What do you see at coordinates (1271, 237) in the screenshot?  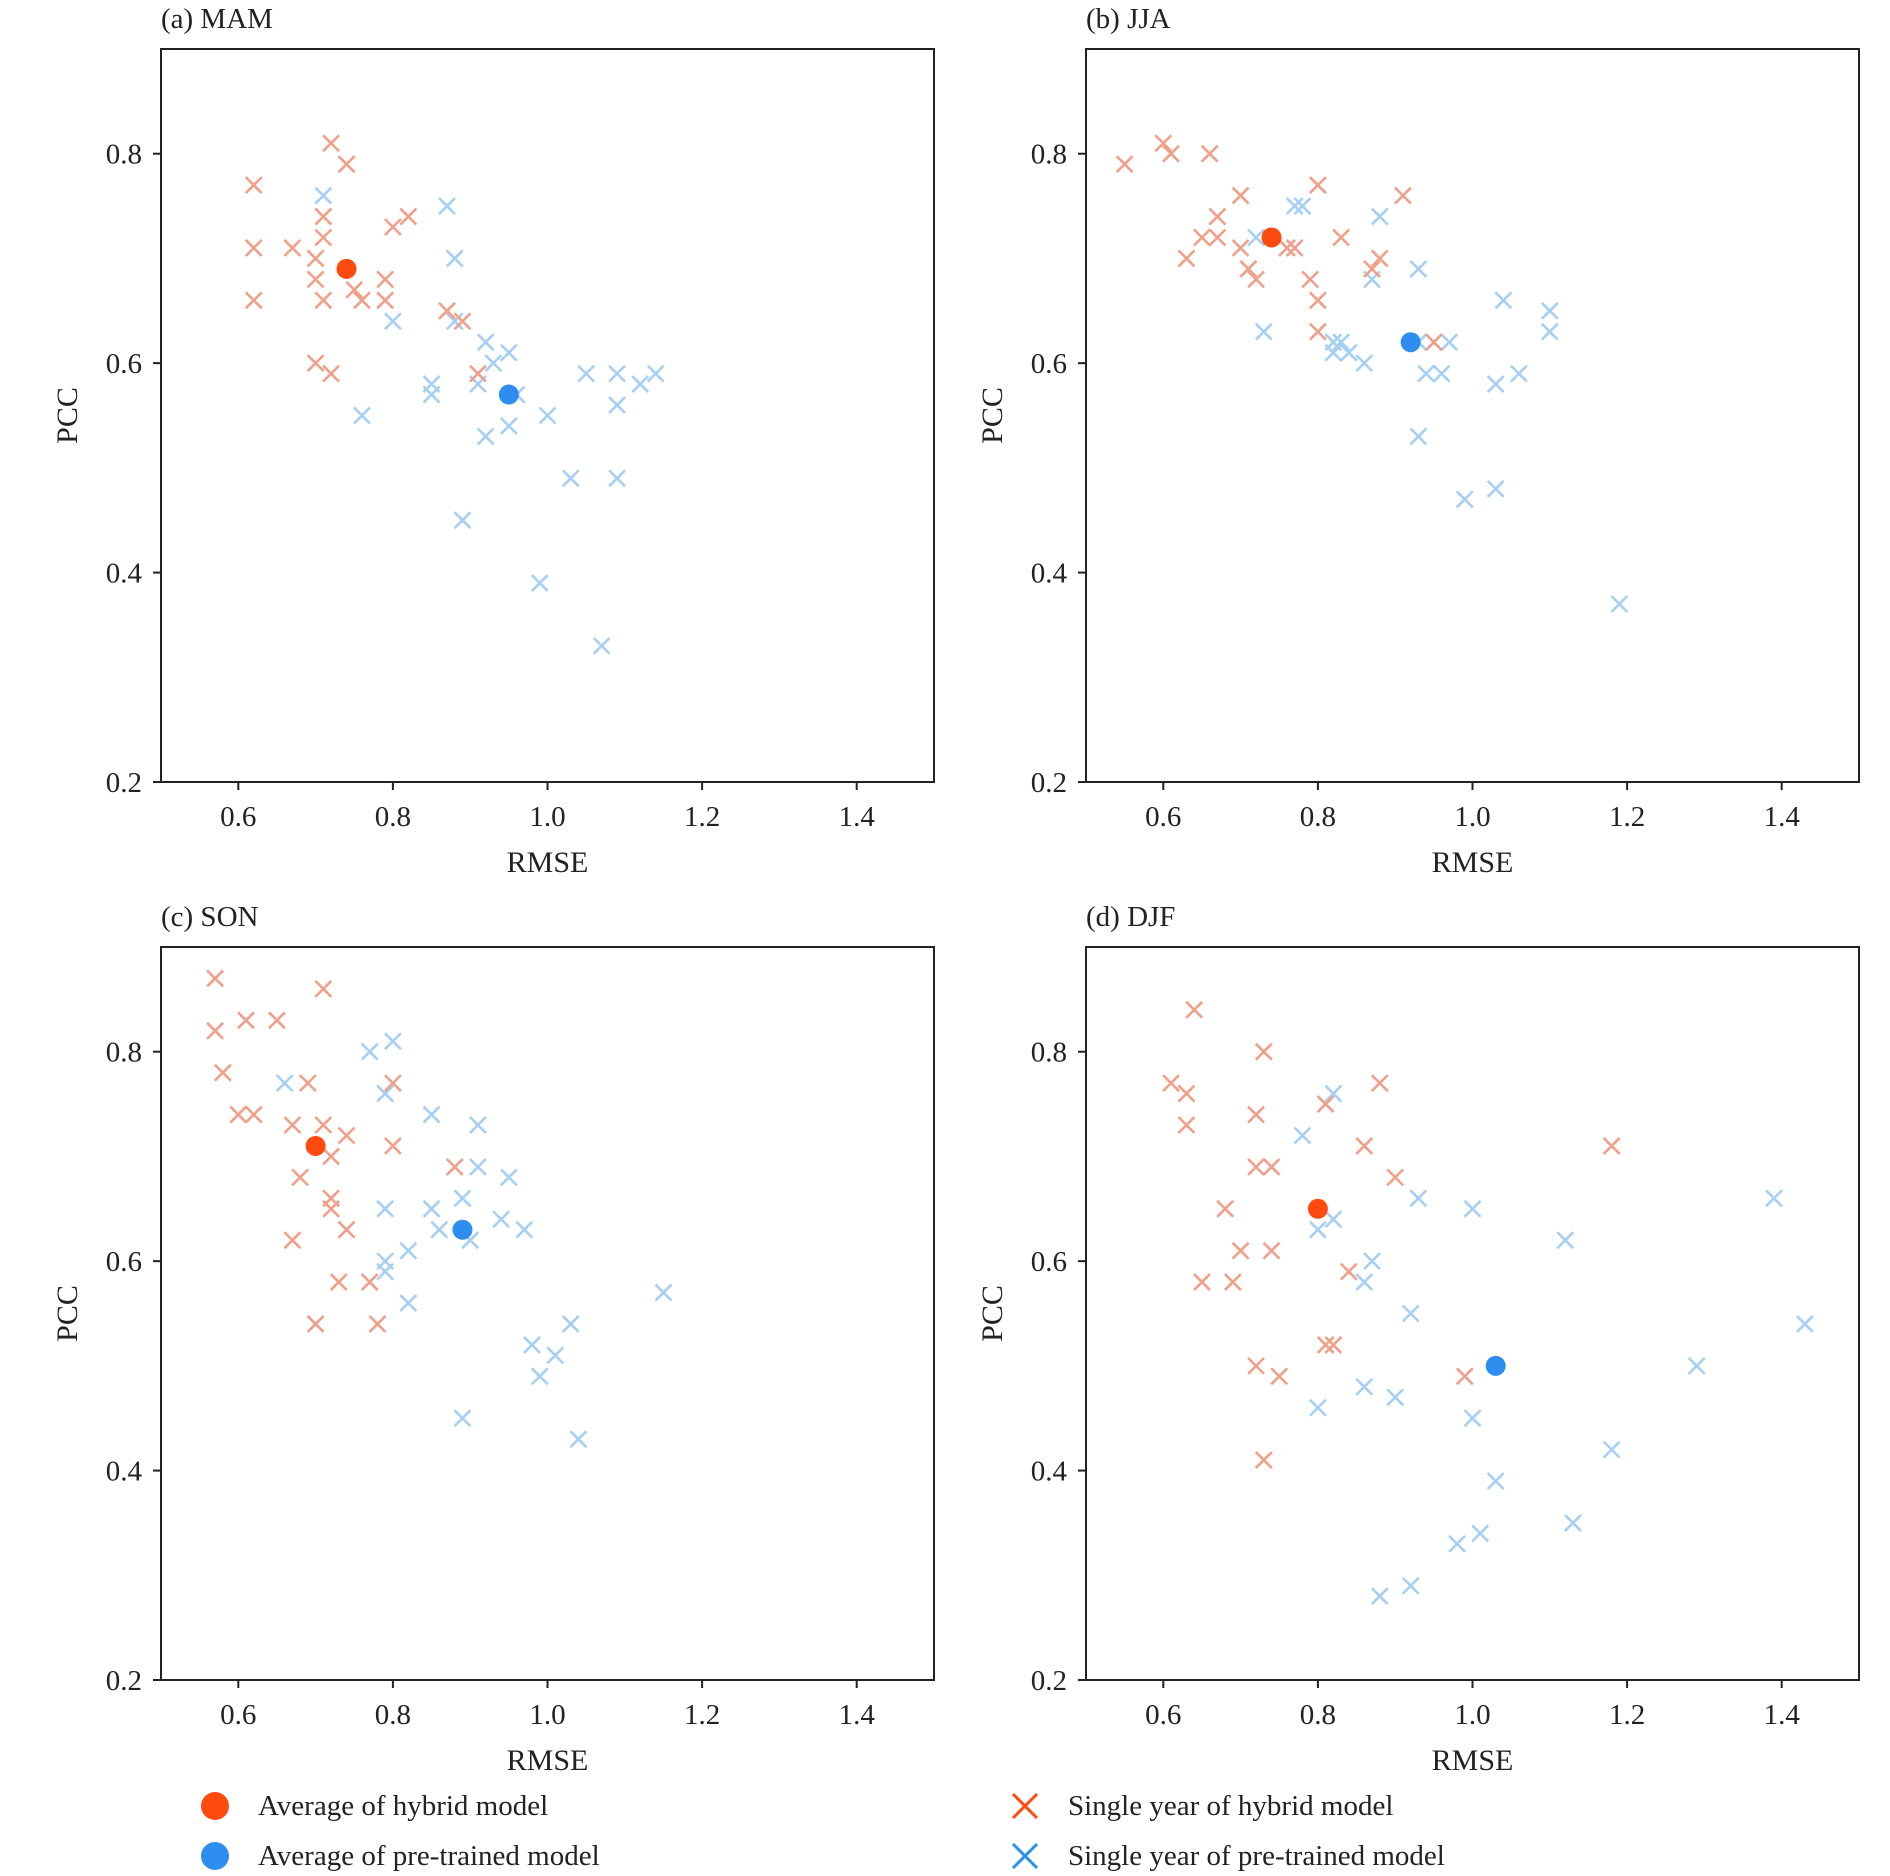 I see `average-hybrid-point` at bounding box center [1271, 237].